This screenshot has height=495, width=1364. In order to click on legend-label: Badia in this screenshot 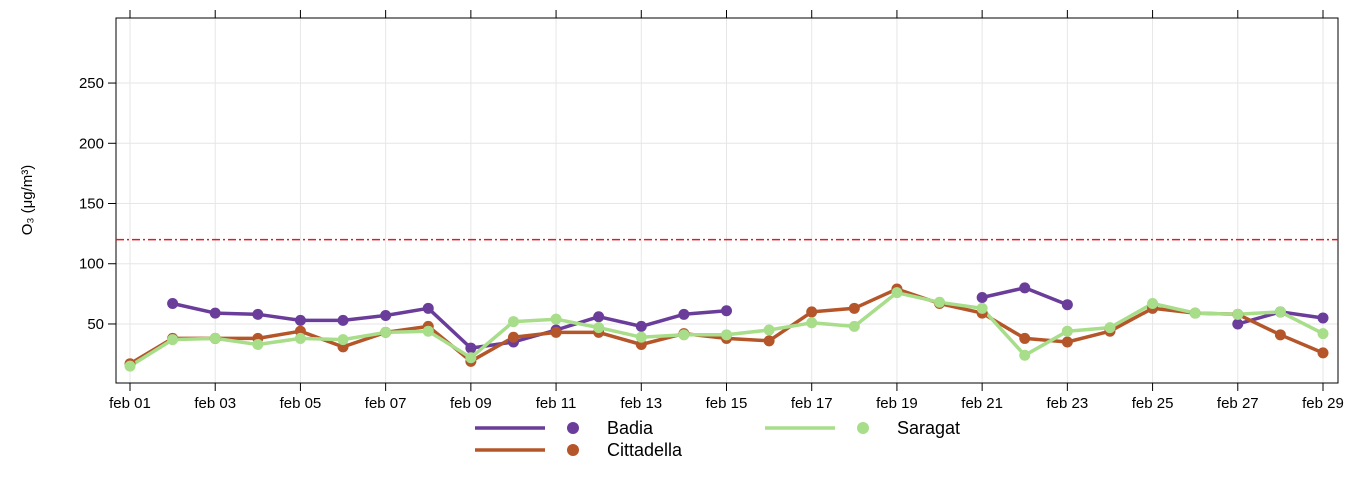, I will do `click(630, 428)`.